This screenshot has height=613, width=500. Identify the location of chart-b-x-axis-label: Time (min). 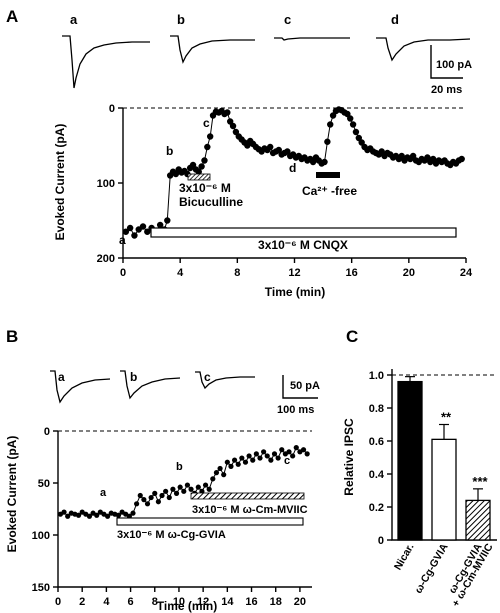
(187, 606).